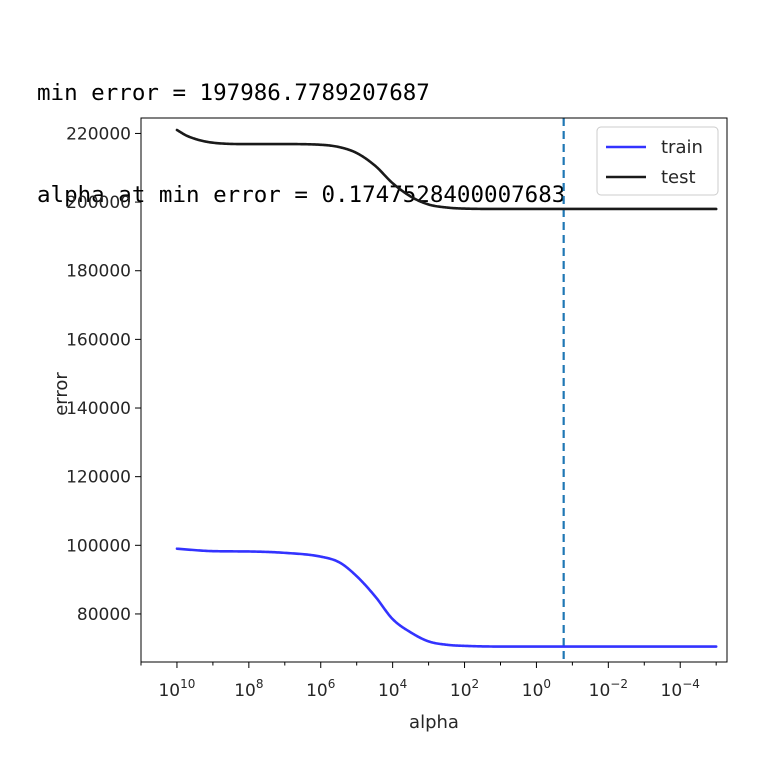  Describe the element at coordinates (320, 689) in the screenshot. I see `x-tick-label: 10⁶` at that location.